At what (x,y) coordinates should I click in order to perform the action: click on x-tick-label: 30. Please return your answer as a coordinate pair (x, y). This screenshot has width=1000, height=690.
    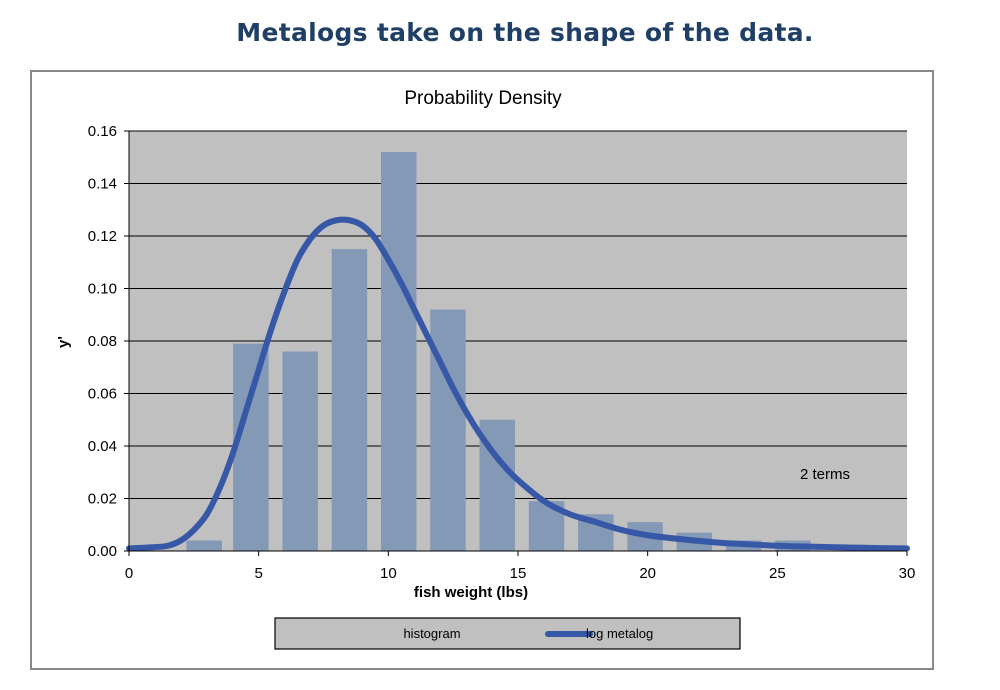
    Looking at the image, I should click on (907, 573).